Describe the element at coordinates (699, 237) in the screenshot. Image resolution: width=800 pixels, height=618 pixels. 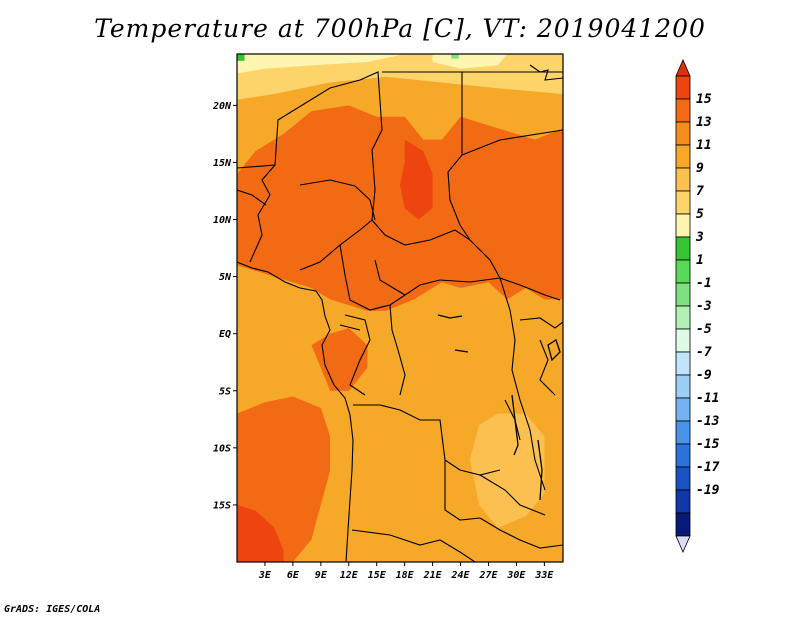
I see `colorbar-label: 3` at that location.